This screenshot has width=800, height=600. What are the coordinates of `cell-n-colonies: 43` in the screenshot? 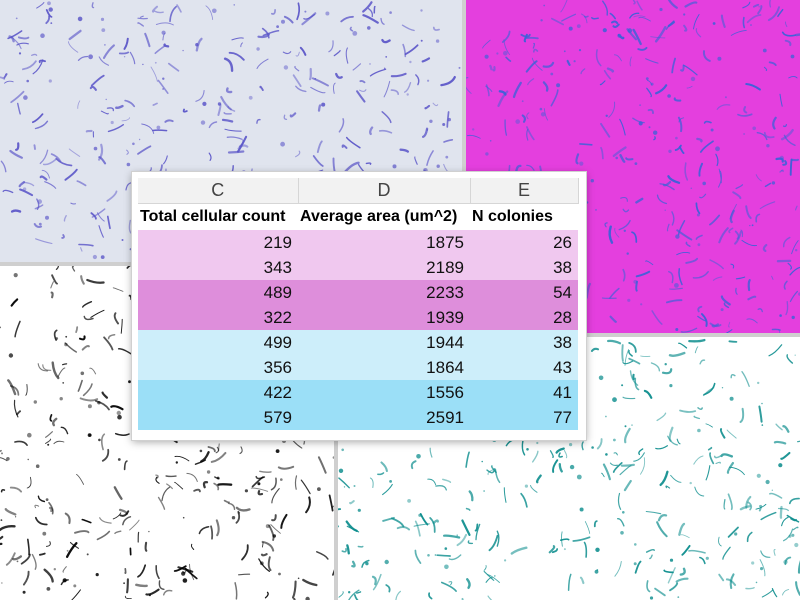 It's located at (524, 367).